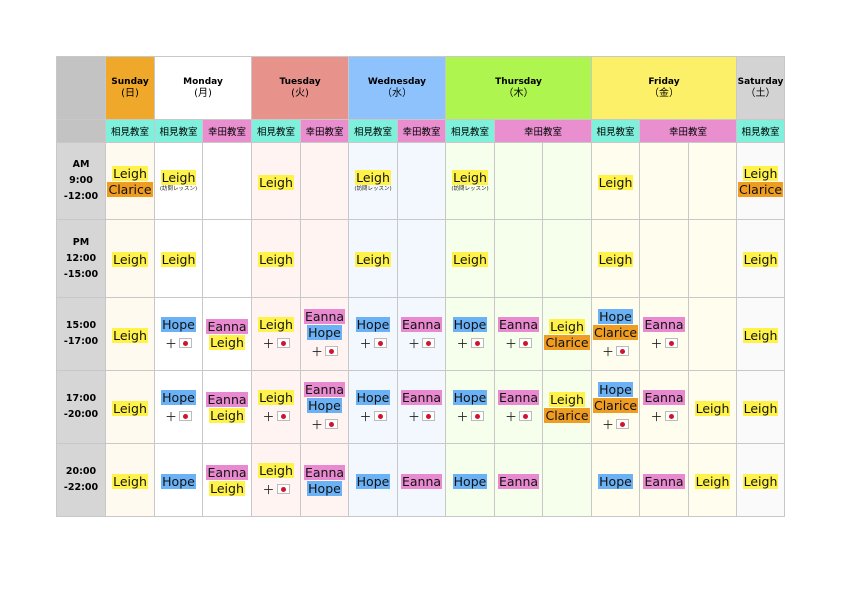 This screenshot has height=595, width=842. I want to click on time-line: -15:00, so click(81, 274).